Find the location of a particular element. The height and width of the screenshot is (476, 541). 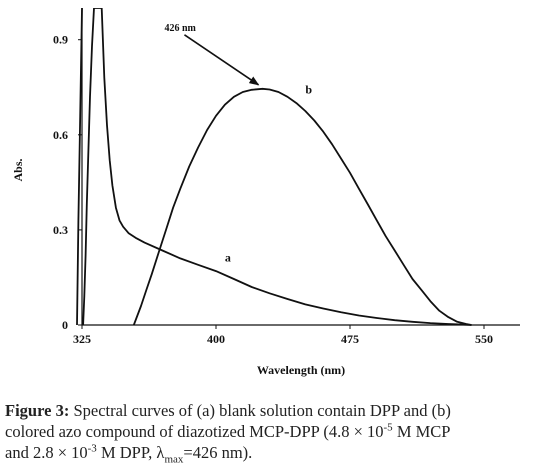

label-layer: a b 426 nm is located at coordinates (238, 144).